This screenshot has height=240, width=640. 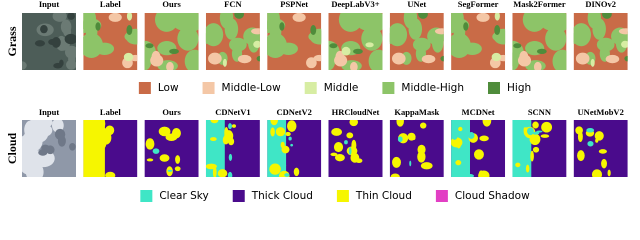 I want to click on legend-label: Thick Cloud, so click(x=282, y=196).